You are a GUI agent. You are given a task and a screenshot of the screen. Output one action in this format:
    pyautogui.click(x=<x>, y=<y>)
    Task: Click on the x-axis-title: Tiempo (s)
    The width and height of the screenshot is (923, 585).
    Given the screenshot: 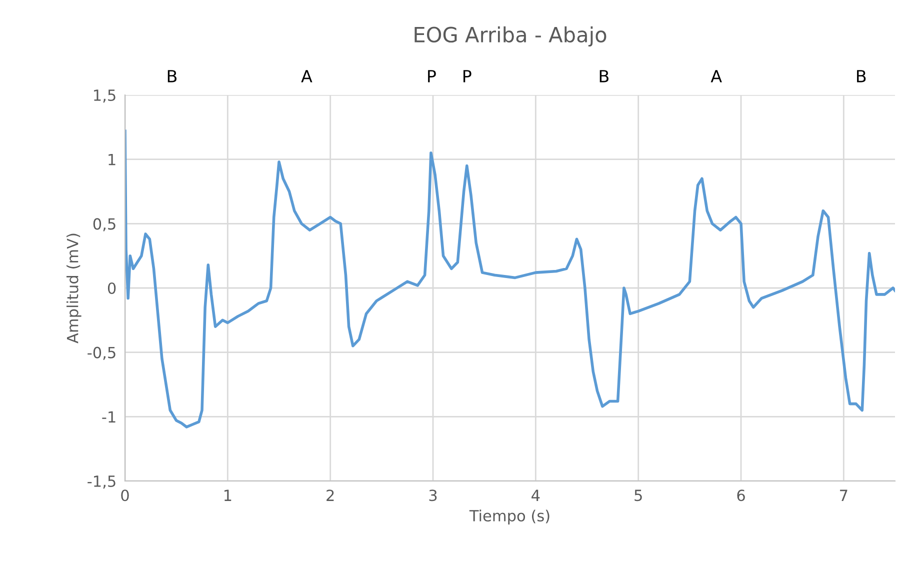 What is the action you would take?
    pyautogui.click(x=509, y=517)
    